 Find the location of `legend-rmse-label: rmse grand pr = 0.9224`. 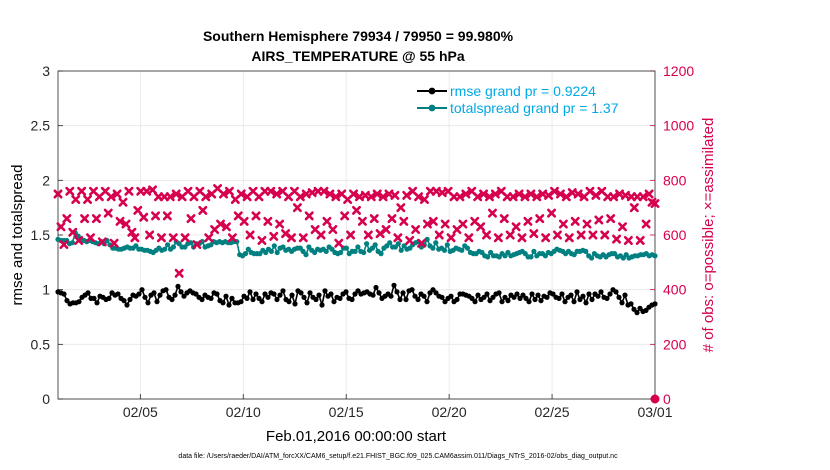

legend-rmse-label: rmse grand pr = 0.9224 is located at coordinates (523, 91).